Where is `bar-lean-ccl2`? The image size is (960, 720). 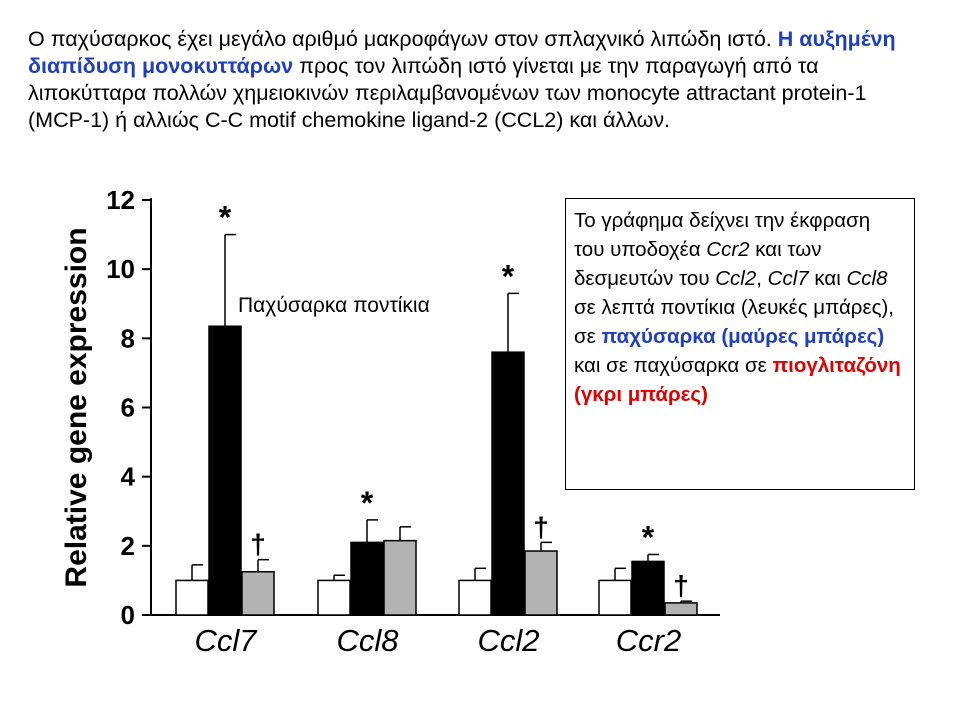 bar-lean-ccl2 is located at coordinates (475, 597).